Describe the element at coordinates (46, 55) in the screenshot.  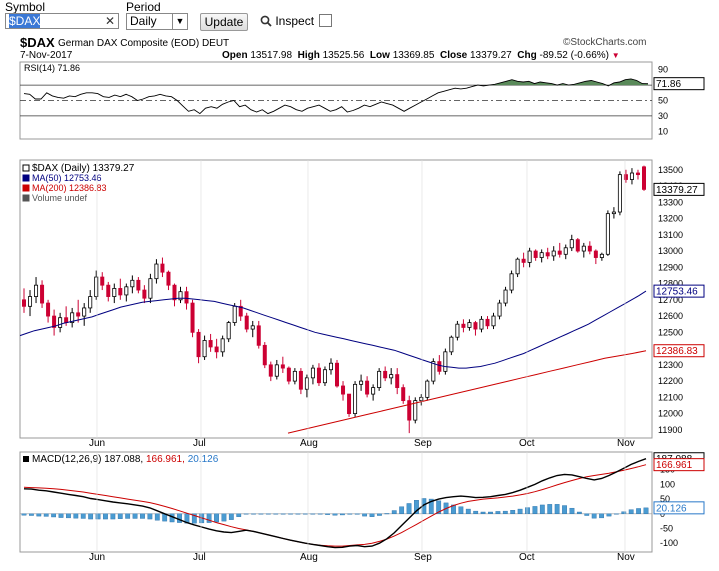
I see `chart-date: 7-Nov-2017` at that location.